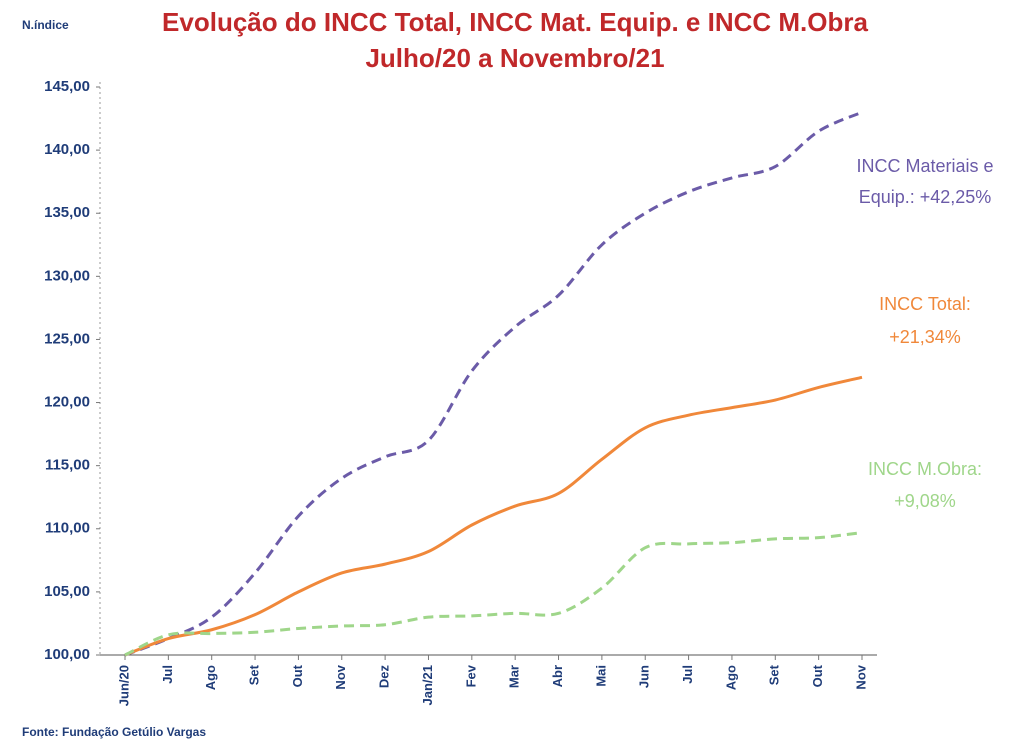  Describe the element at coordinates (925, 304) in the screenshot. I see `series-annotation: INCC Total:` at that location.